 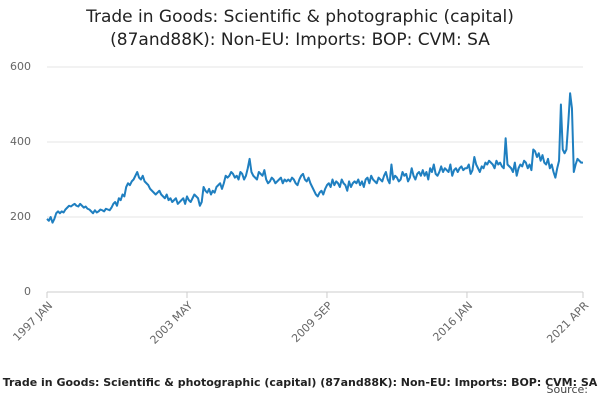 I want to click on x-tick-label: 2009 SEP, so click(x=312, y=322).